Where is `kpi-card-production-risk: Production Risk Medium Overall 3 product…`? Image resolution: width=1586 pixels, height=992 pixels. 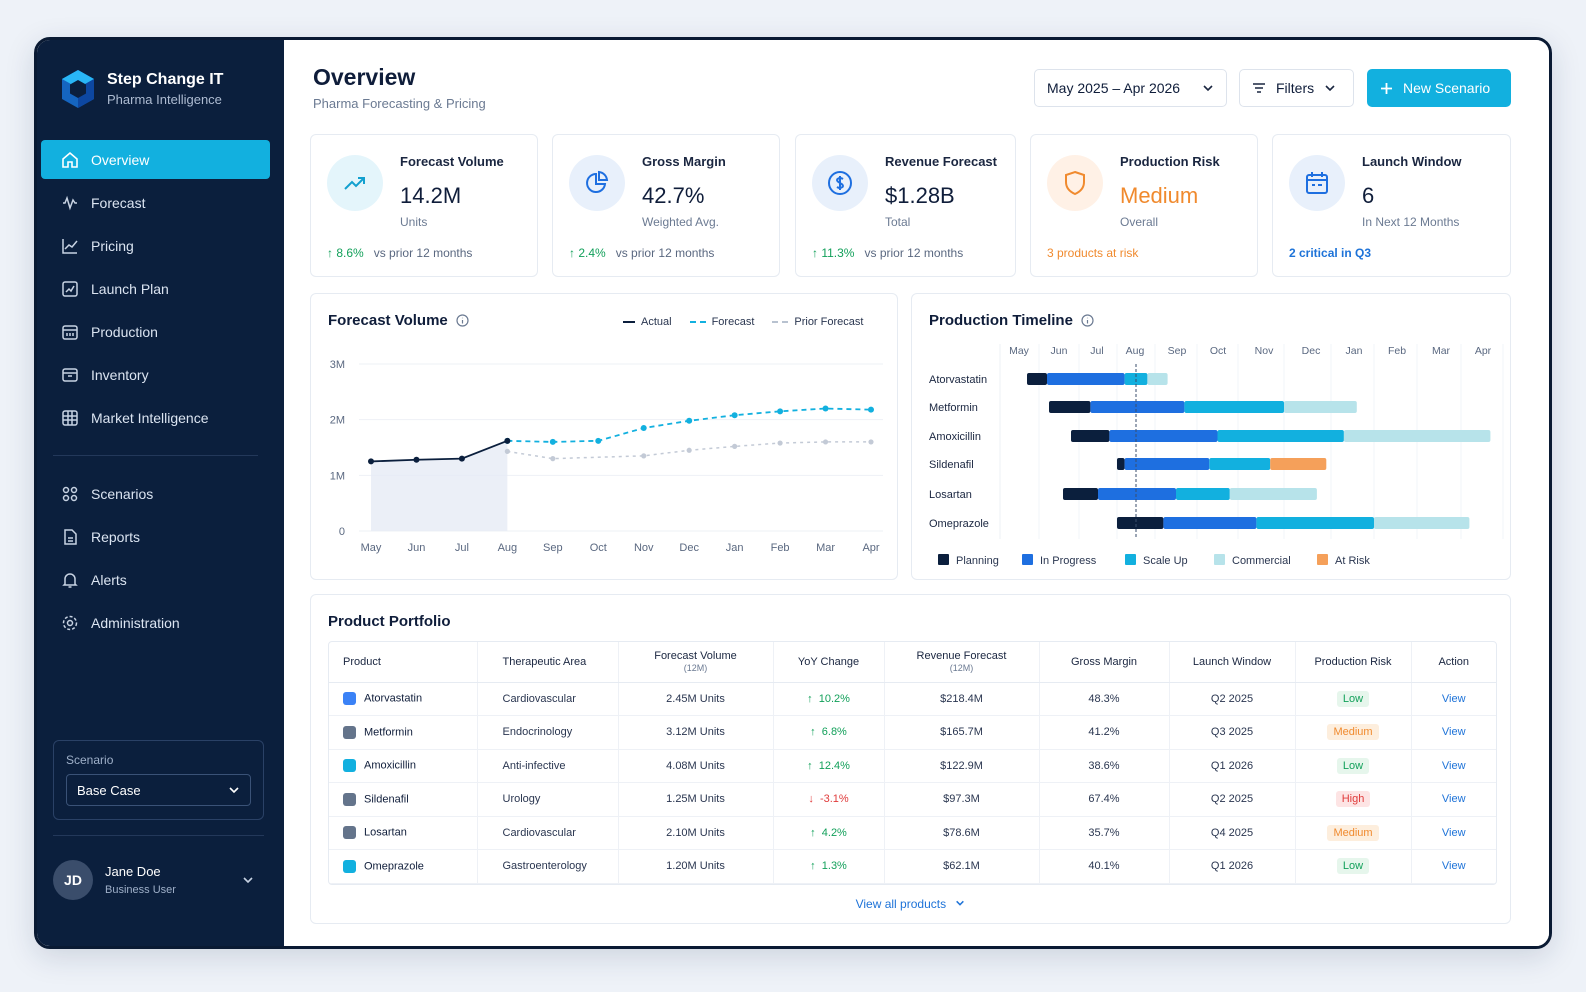 kpi-card-production-risk: Production Risk Medium Overall 3 product… is located at coordinates (1144, 205).